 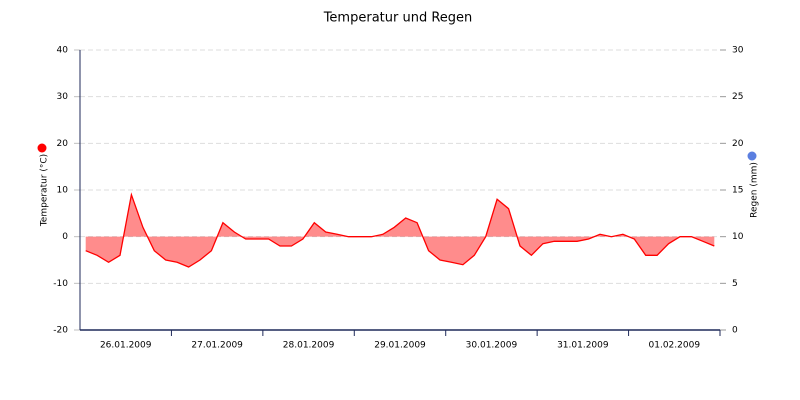 What do you see at coordinates (675, 346) in the screenshot?
I see `x-tick-label: 01.02.2009` at bounding box center [675, 346].